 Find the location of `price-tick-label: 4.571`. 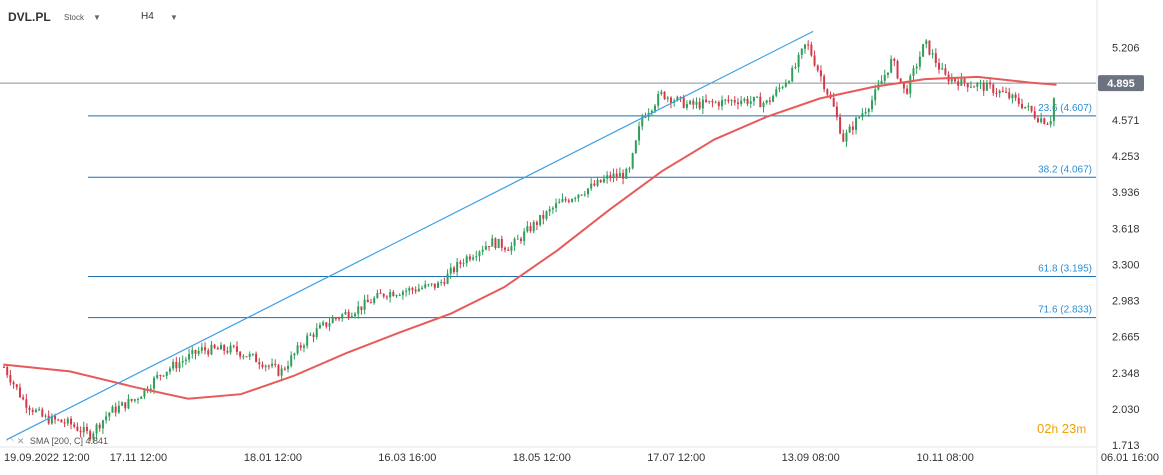

price-tick-label: 4.571 is located at coordinates (1126, 121).